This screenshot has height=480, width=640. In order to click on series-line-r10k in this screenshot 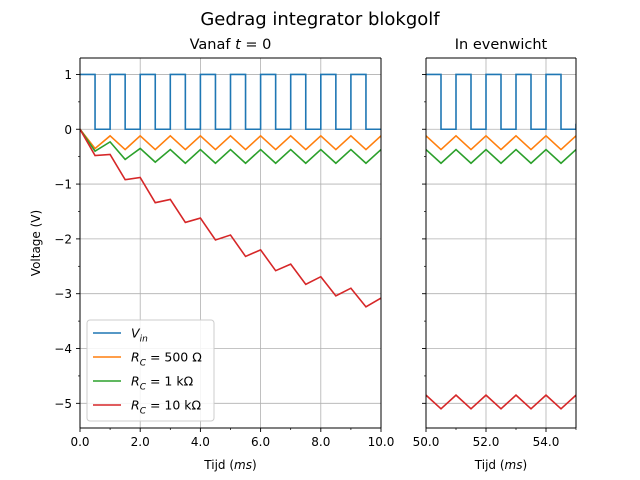, I will do `click(501, 402)`.